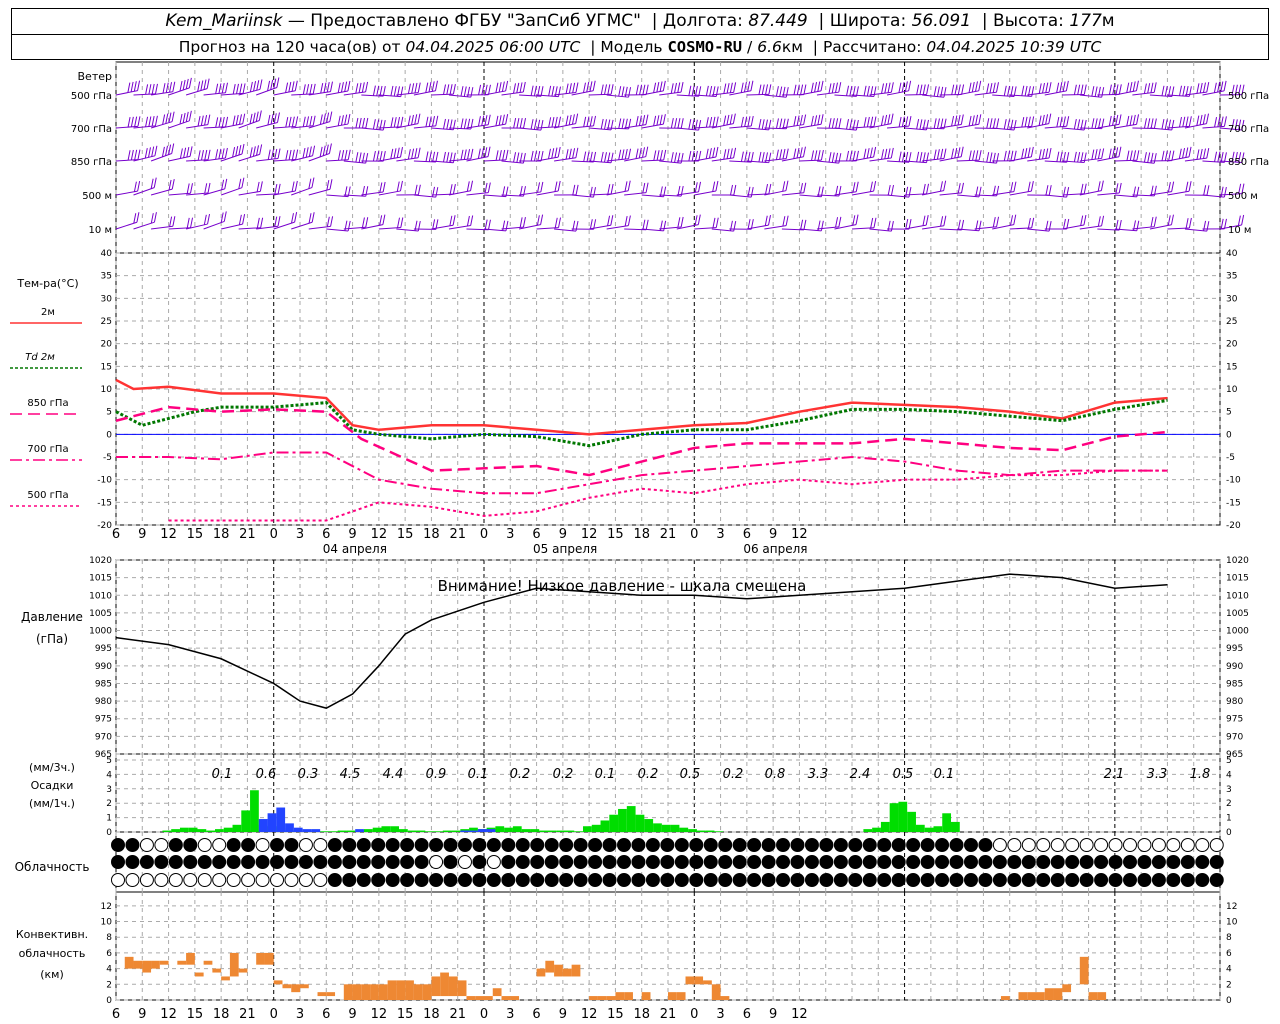 This screenshot has width=1280, height=1024. Describe the element at coordinates (1229, 413) in the screenshot. I see `temp-ytick-right: 5` at that location.